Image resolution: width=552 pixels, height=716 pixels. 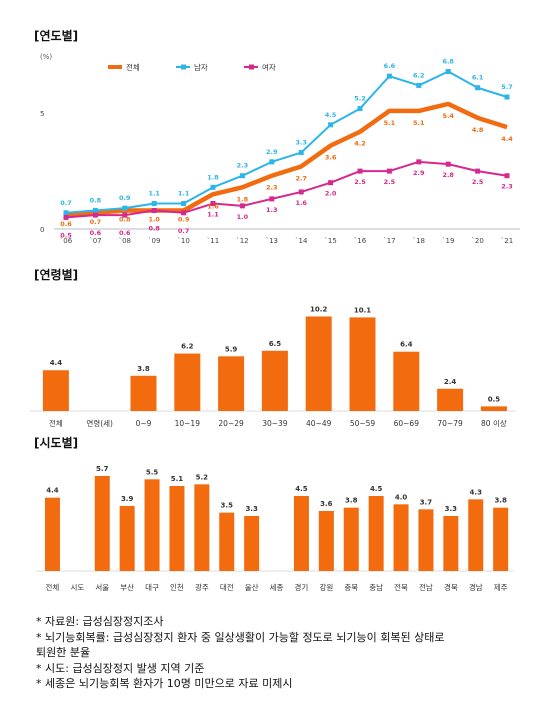 I want to click on category-label: 인천, so click(x=177, y=587).